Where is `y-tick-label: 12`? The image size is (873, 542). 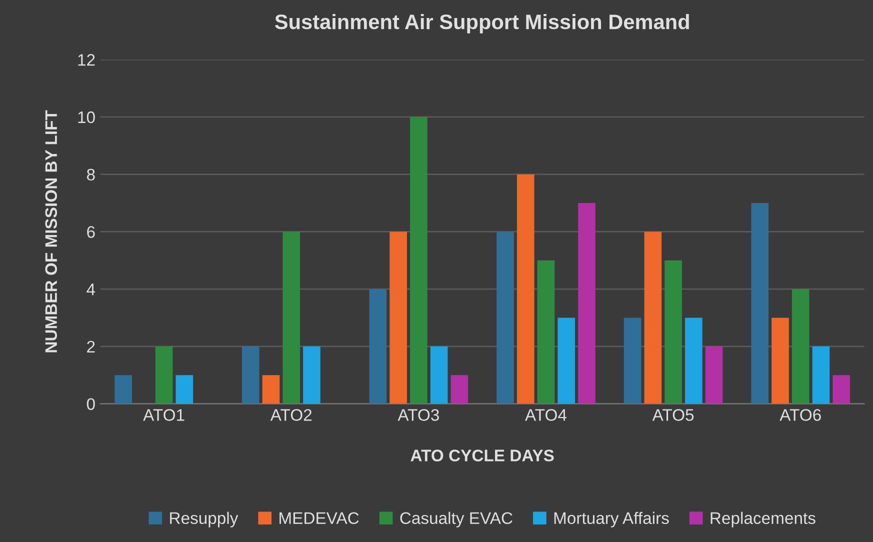 y-tick-label: 12 is located at coordinates (86, 60).